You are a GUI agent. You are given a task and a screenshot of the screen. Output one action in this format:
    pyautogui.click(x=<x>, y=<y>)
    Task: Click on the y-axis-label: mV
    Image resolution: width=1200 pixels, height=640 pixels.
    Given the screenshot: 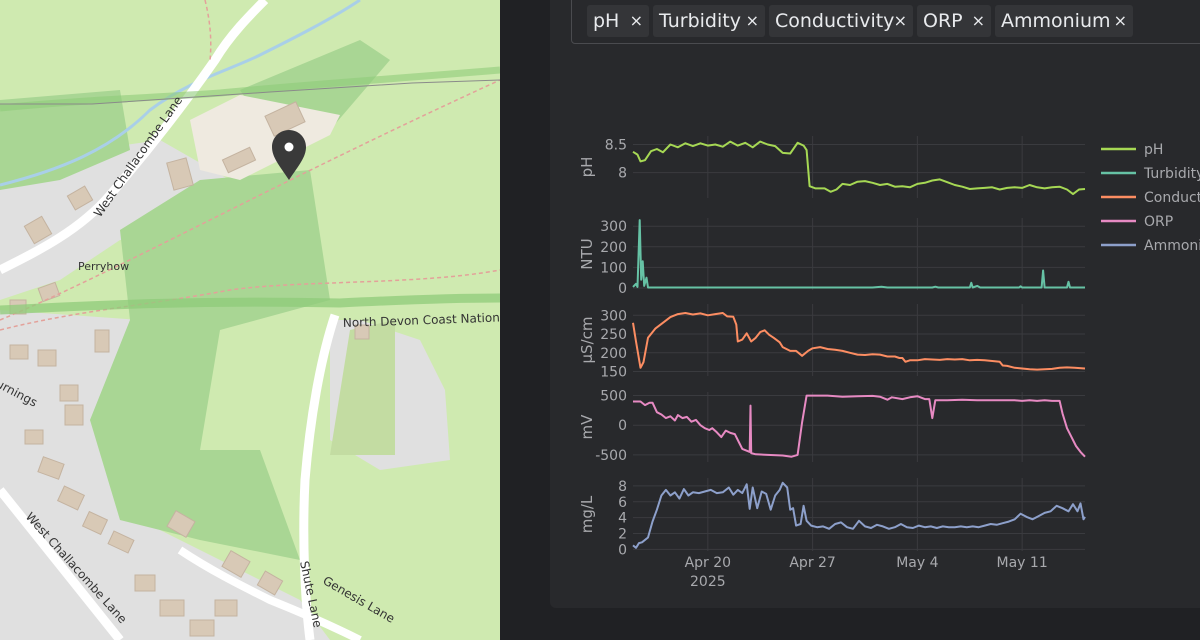 What is the action you would take?
    pyautogui.click(x=587, y=427)
    